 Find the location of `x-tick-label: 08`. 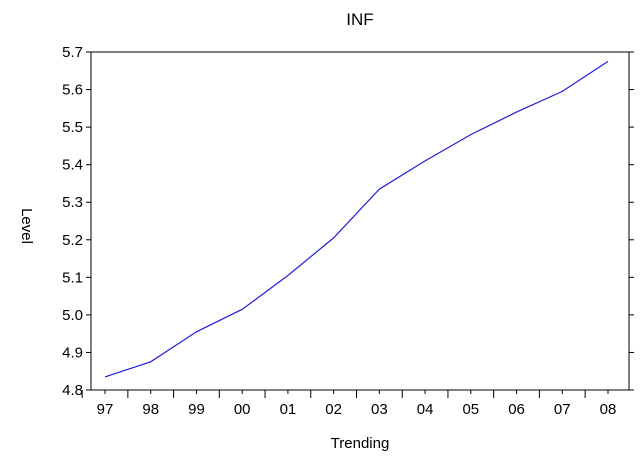

x-tick-label: 08 is located at coordinates (608, 409).